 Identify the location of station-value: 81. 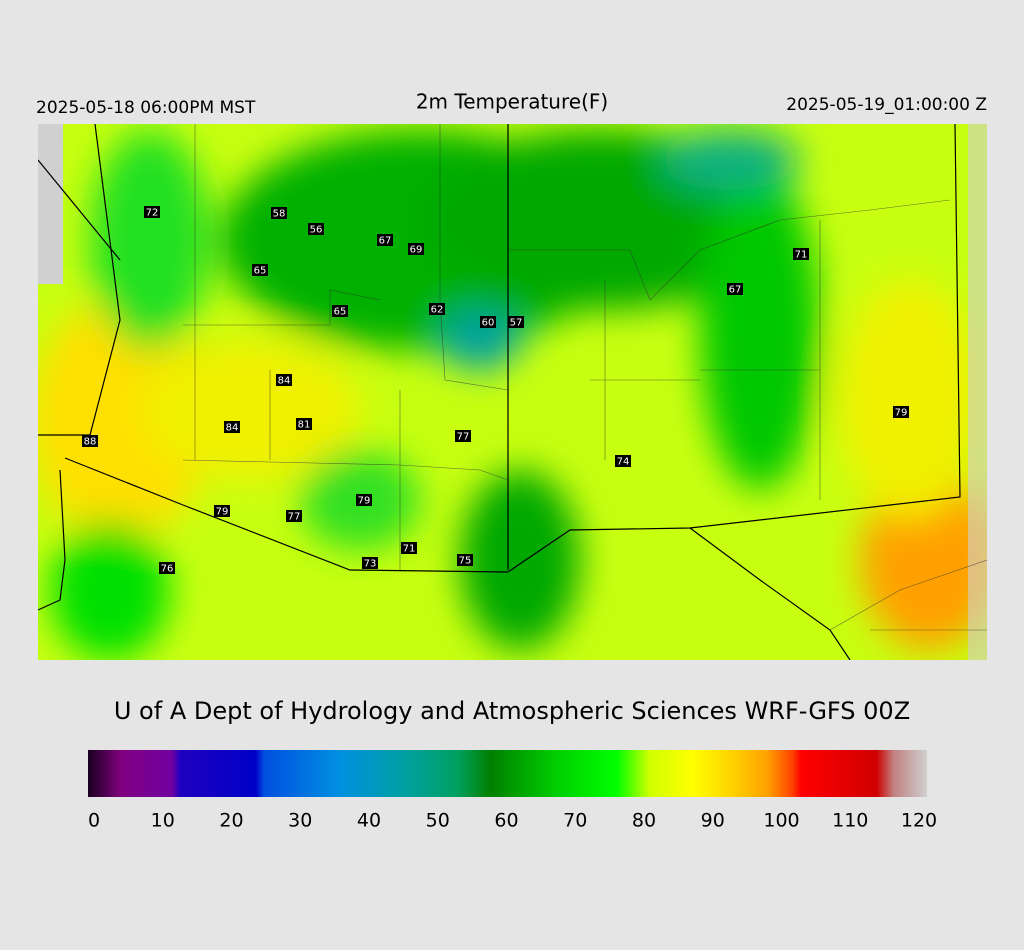
(304, 425).